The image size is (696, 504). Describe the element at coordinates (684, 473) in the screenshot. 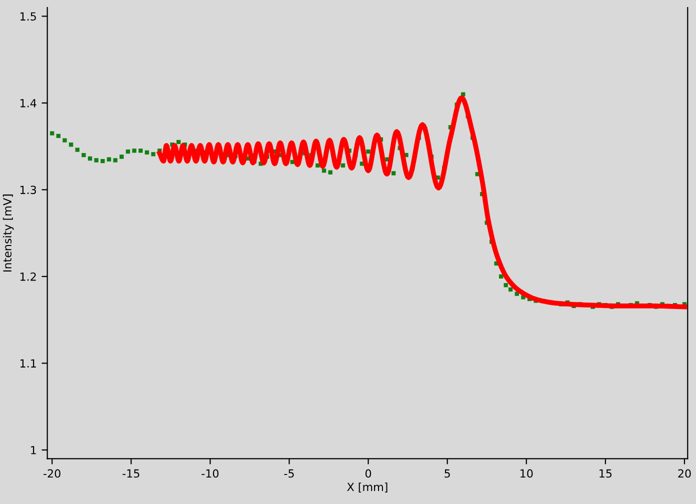

I see `x-tick-label: 20` at that location.